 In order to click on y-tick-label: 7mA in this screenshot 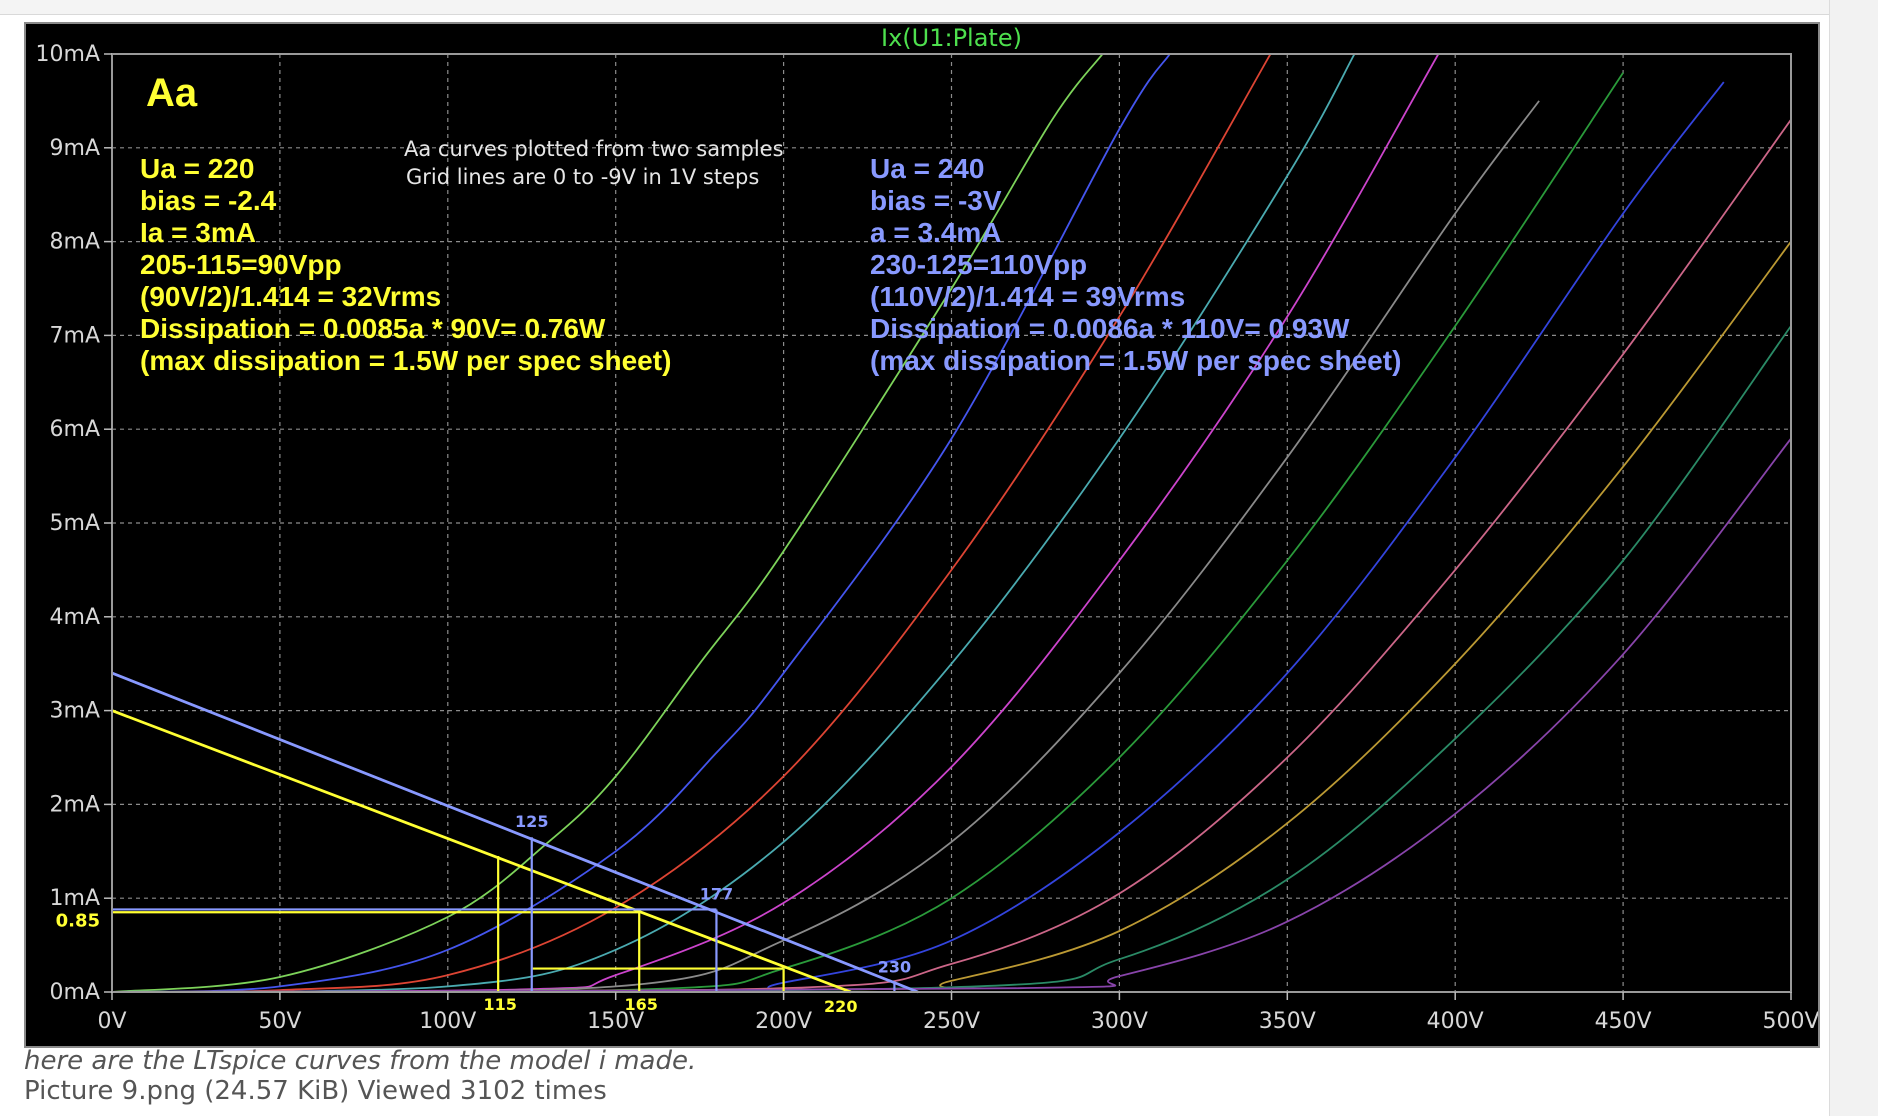, I will do `click(75, 335)`.